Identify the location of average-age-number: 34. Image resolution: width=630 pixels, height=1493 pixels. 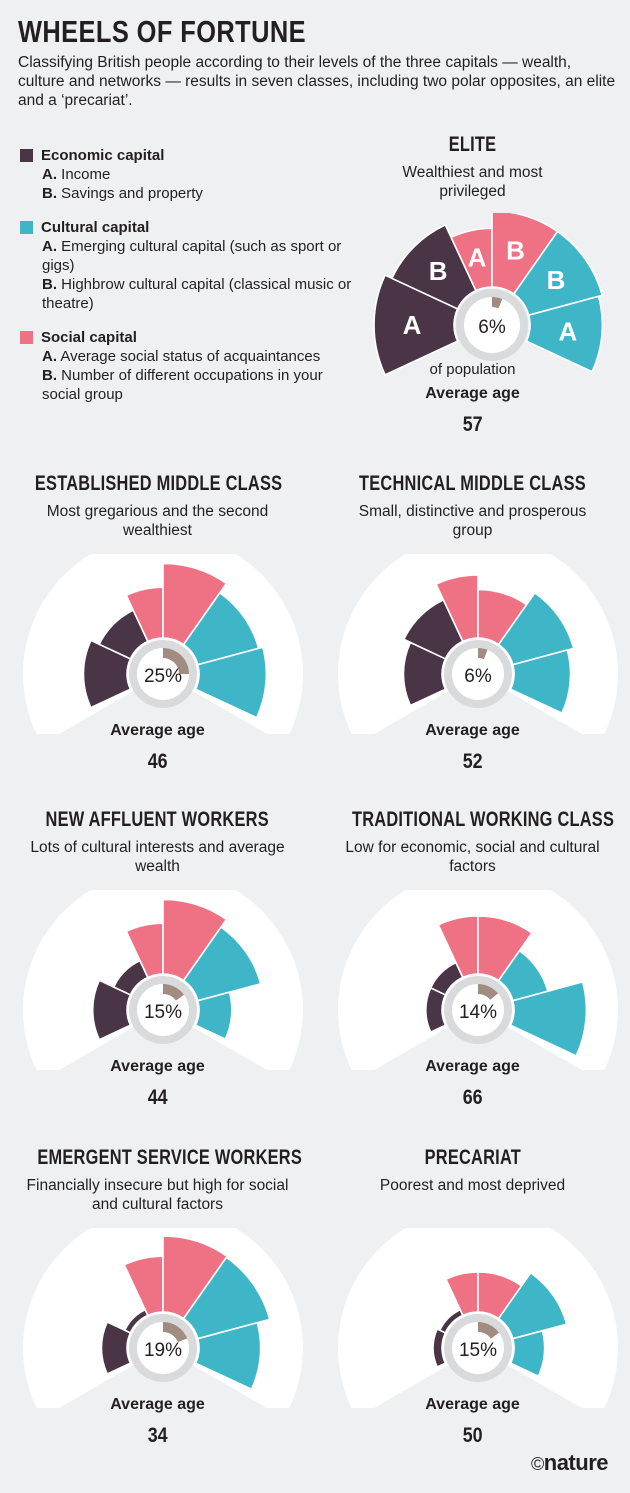
(157, 1435).